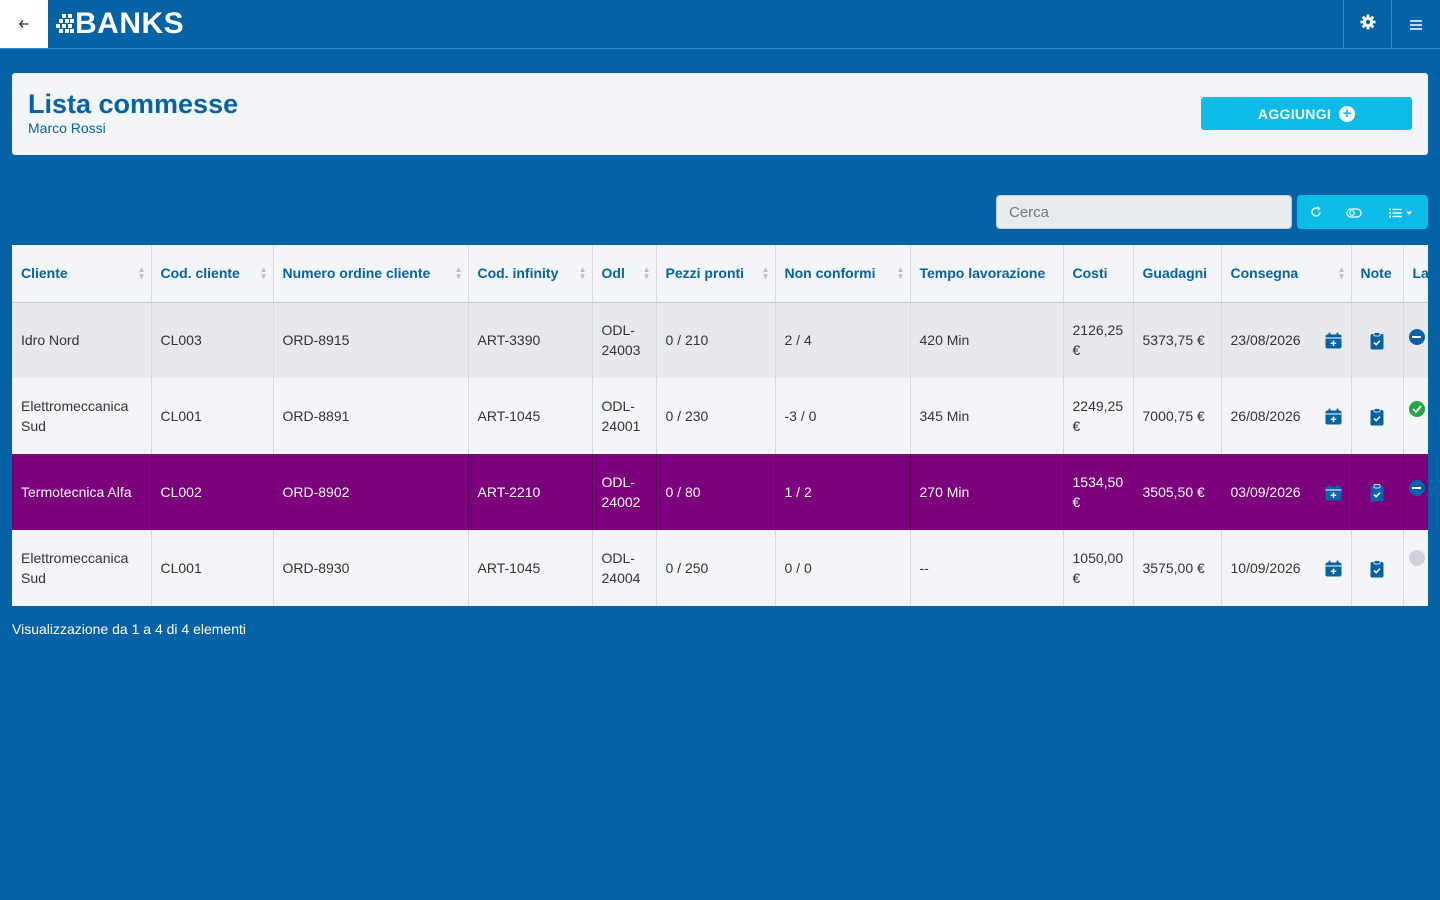  What do you see at coordinates (371, 492) in the screenshot?
I see `cell-numero-ordine: ORD-8902` at bounding box center [371, 492].